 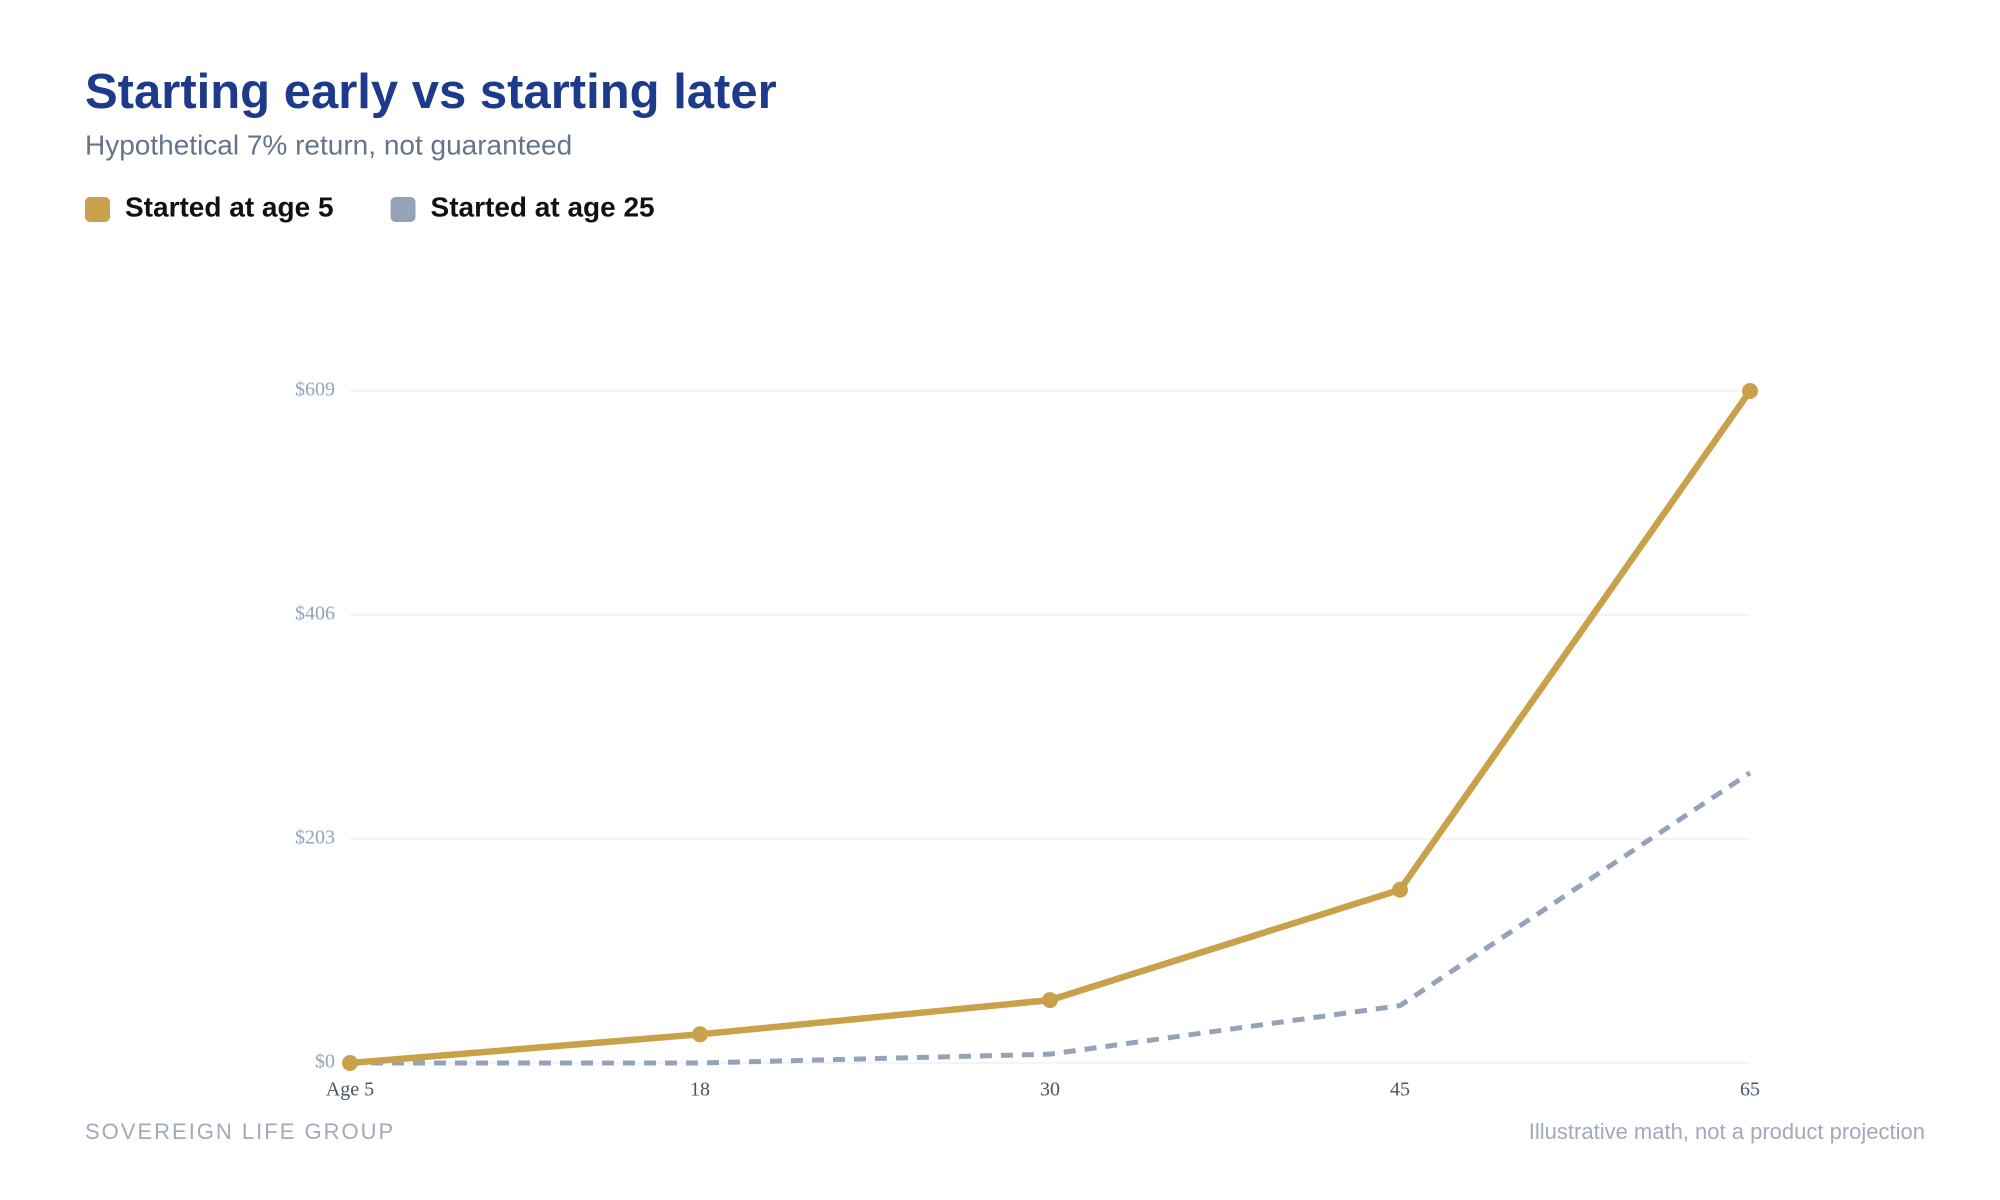 I want to click on x-tick-label: 30, so click(x=1050, y=1090).